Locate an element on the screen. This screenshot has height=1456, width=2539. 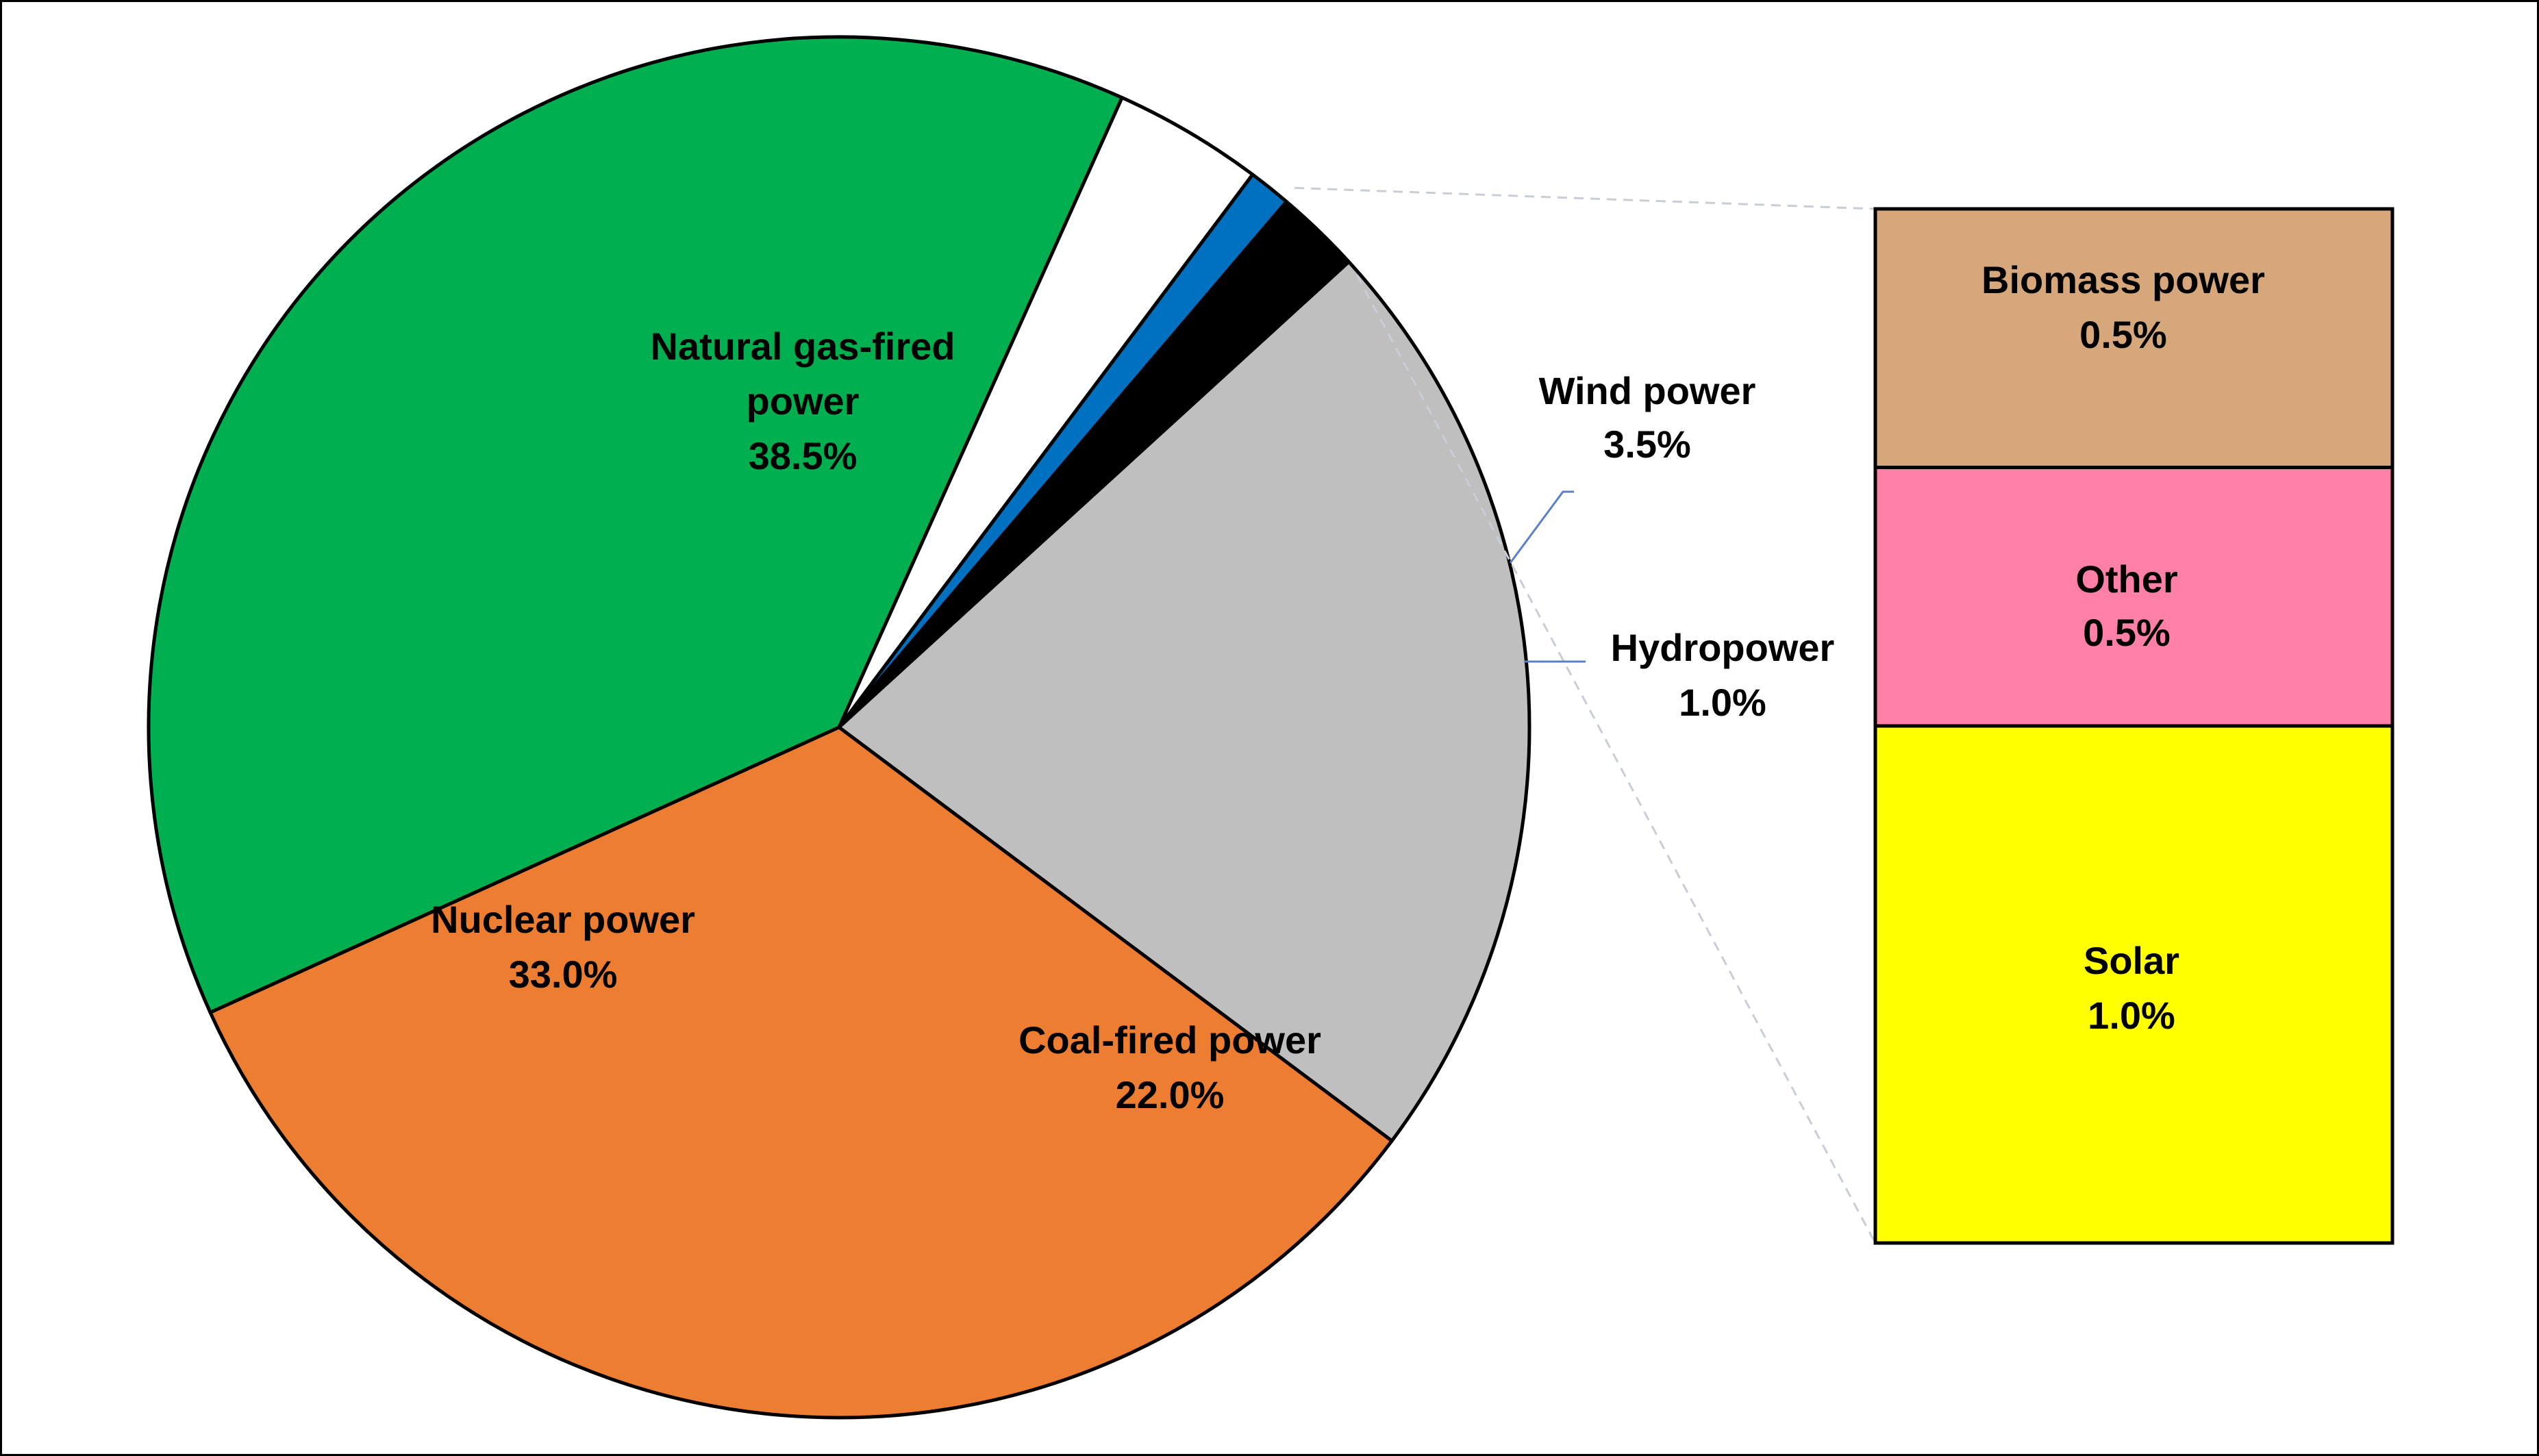
label-solar-name: Solar is located at coordinates (2131, 960).